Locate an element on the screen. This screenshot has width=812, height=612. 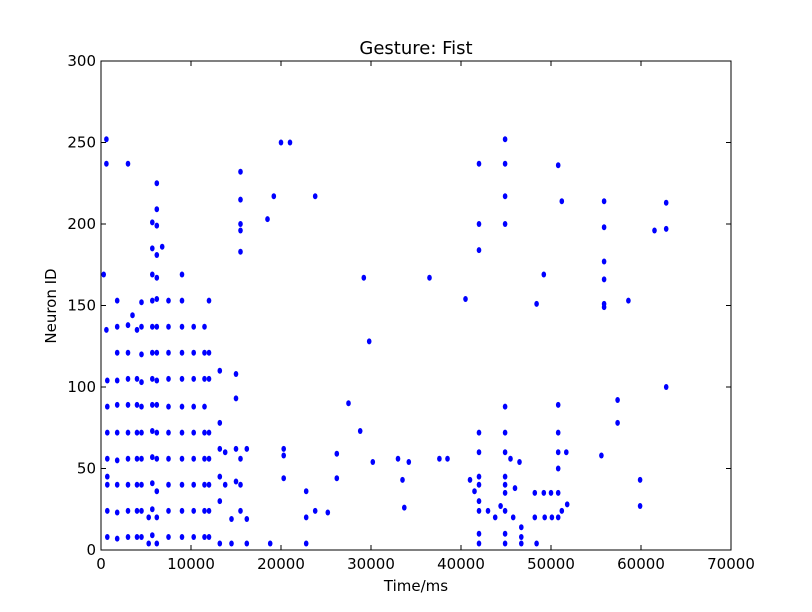
y-tick-label: 300 is located at coordinates (81, 61).